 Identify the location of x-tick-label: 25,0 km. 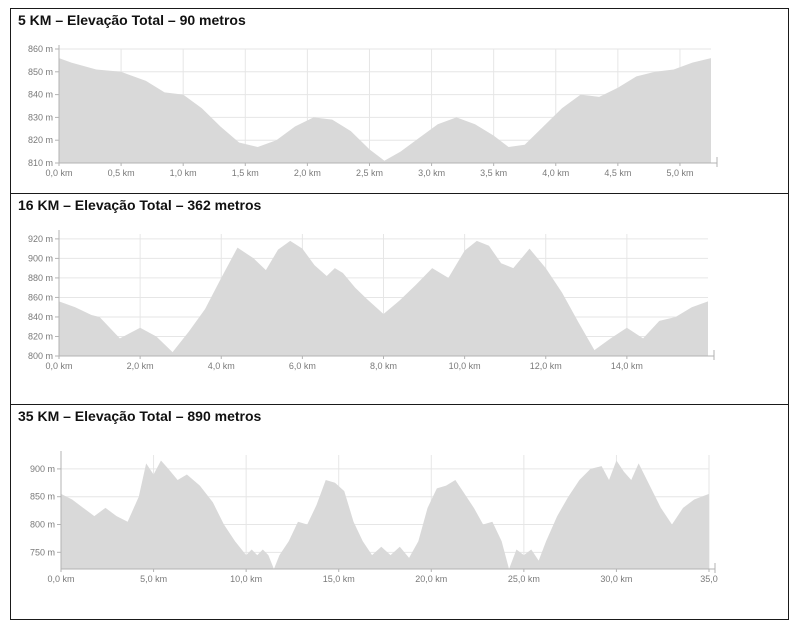
(524, 579).